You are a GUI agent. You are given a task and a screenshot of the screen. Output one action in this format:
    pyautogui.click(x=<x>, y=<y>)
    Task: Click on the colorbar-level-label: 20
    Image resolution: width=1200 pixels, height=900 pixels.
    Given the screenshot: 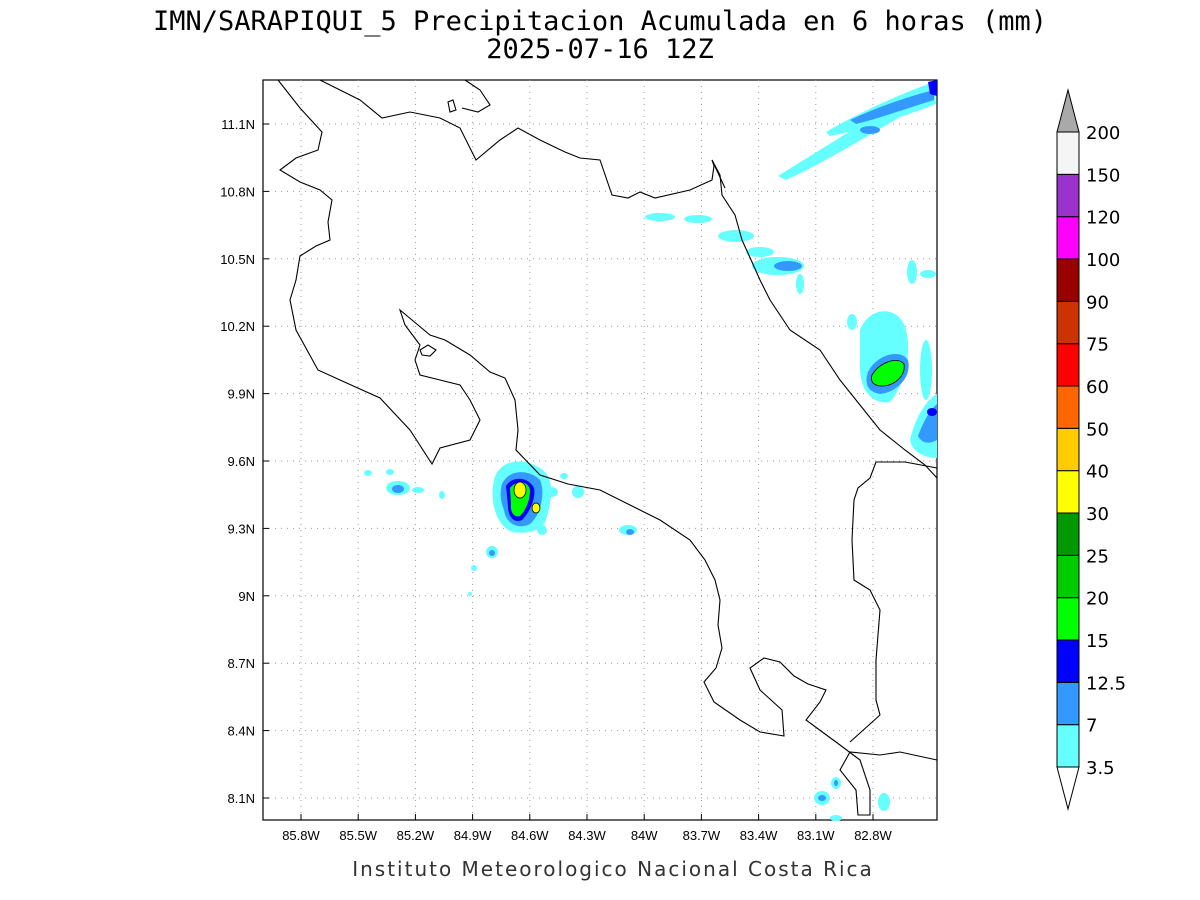 What is the action you would take?
    pyautogui.click(x=1097, y=599)
    